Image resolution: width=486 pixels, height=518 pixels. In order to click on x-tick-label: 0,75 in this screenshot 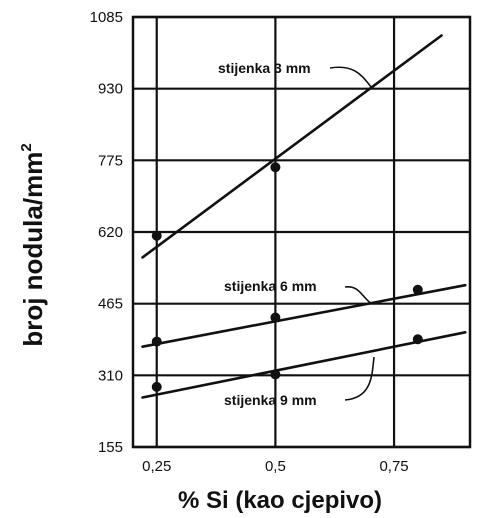, I will do `click(393, 466)`.